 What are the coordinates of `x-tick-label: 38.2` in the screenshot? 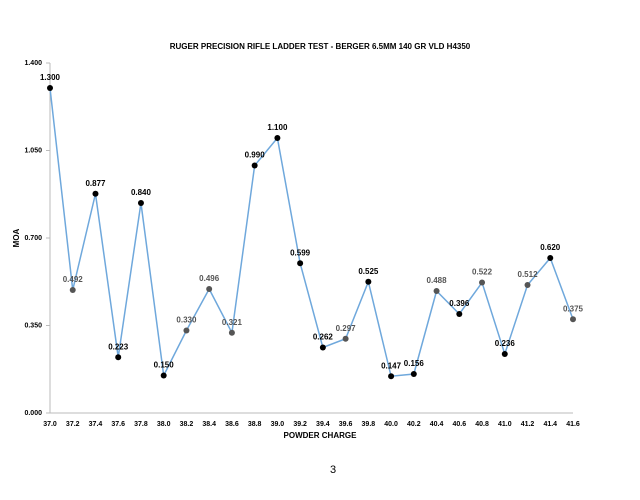 It's located at (187, 424).